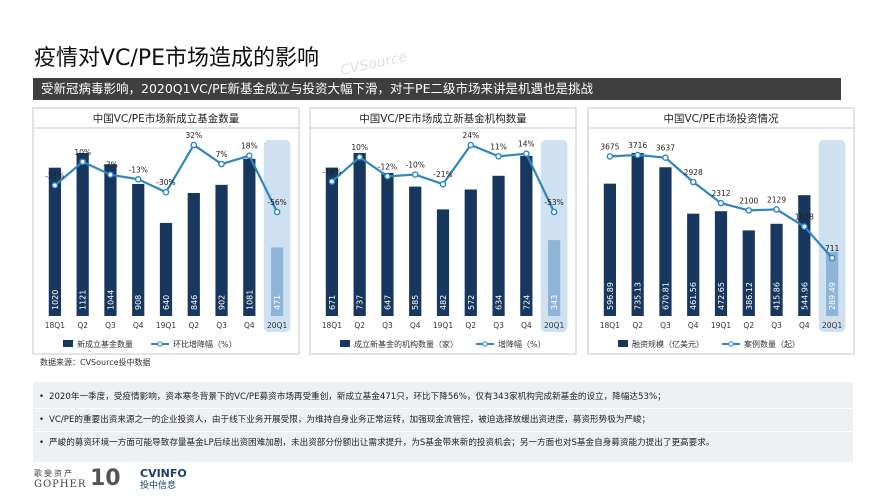  What do you see at coordinates (360, 302) in the screenshot?
I see `bar-value-label: 737` at bounding box center [360, 302].